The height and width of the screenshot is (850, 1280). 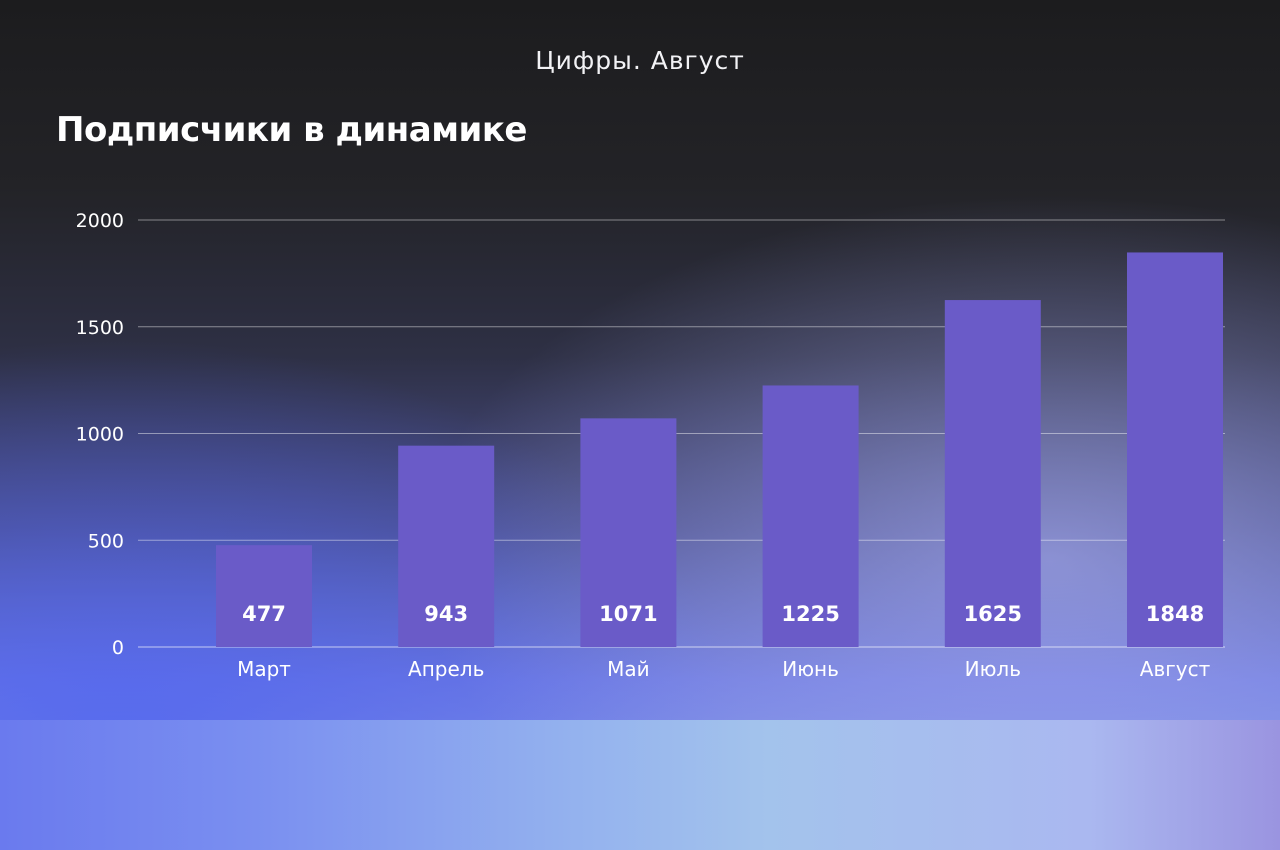 I want to click on x-tick-label: Июль, so click(x=993, y=669).